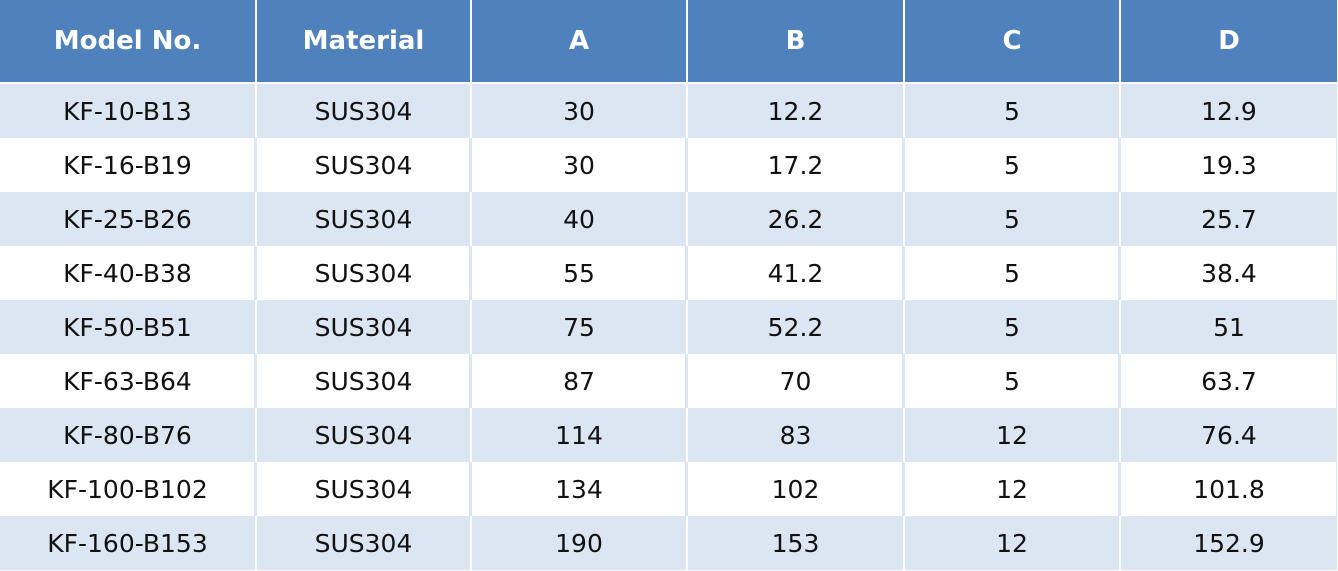  I want to click on table-row: KF-10-B13 SUS304 30 12.2 5 12.9, so click(668, 110).